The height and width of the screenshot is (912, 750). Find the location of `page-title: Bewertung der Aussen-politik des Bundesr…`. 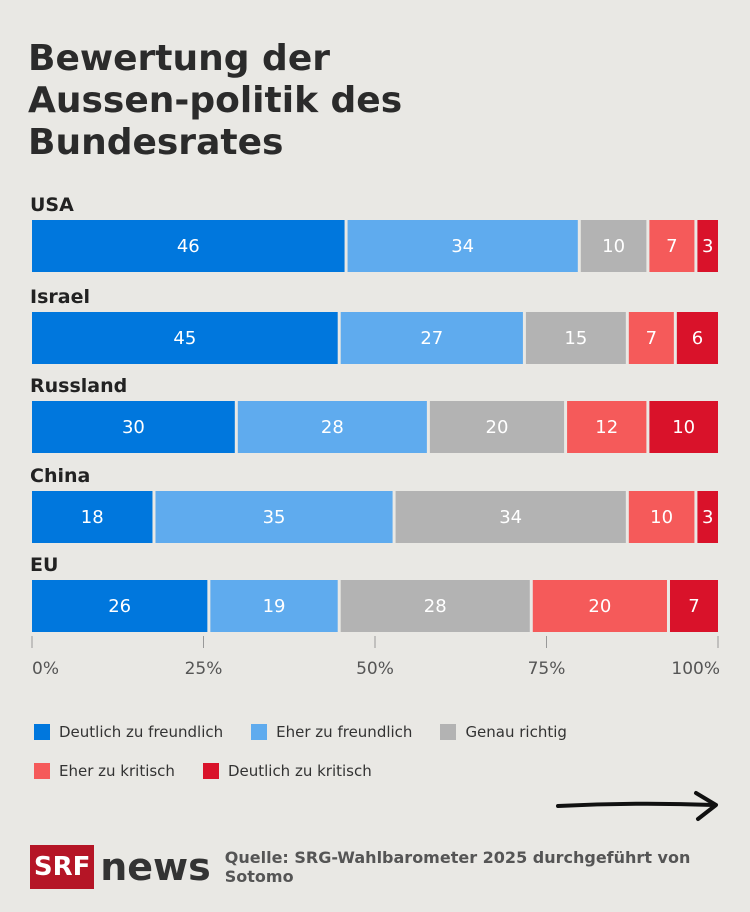

page-title: Bewertung der Aussen-politik des Bundesr… is located at coordinates (215, 100).